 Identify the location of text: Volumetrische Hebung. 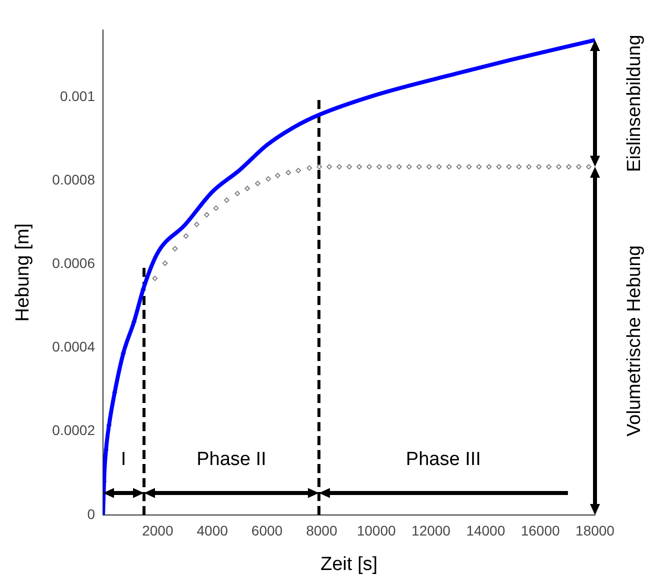
(635, 340).